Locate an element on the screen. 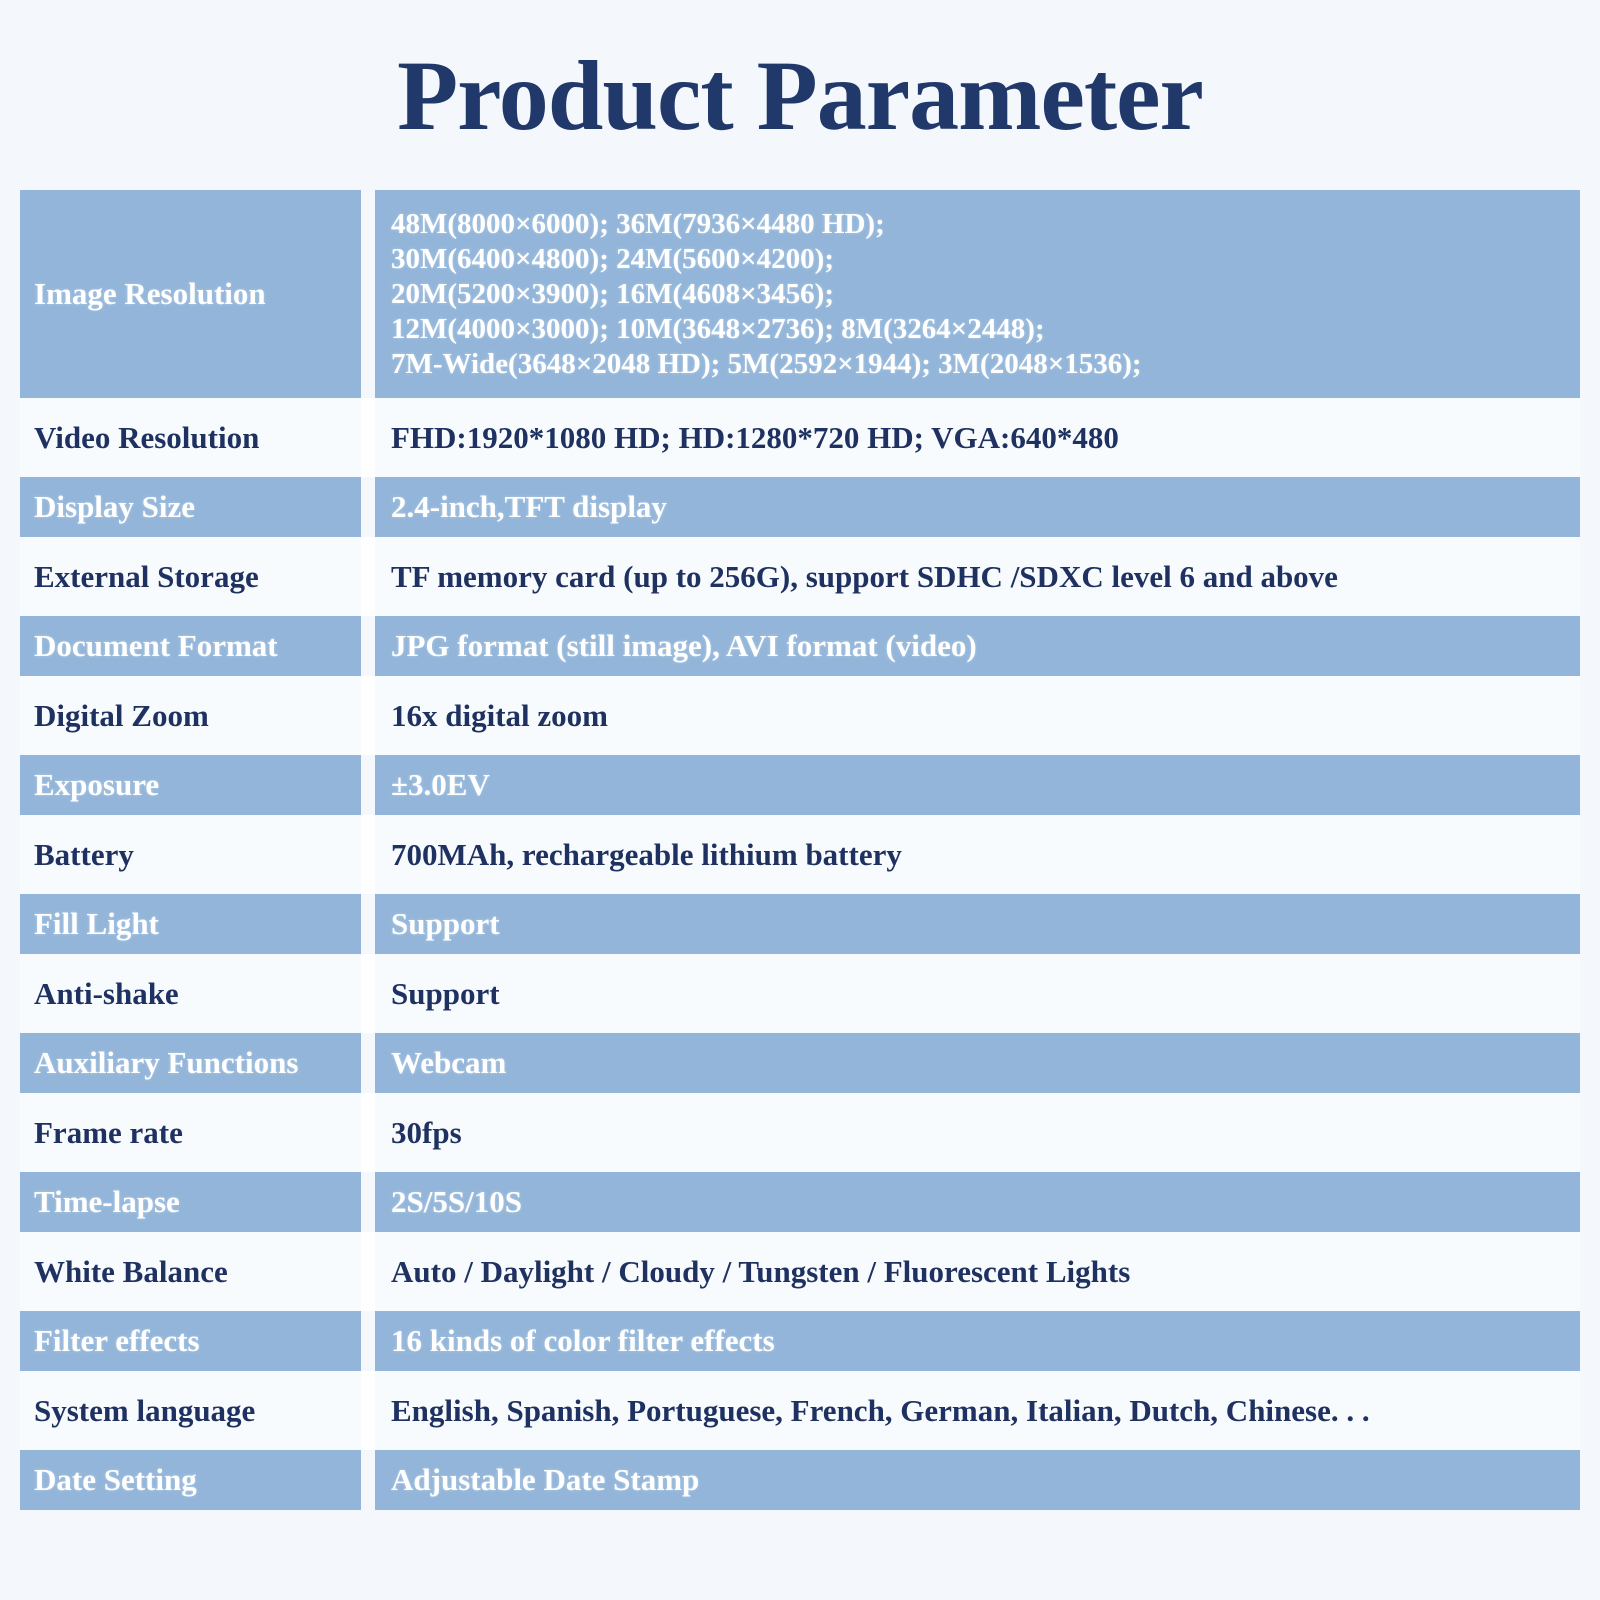  row-label: Filter effects is located at coordinates (190, 1341).